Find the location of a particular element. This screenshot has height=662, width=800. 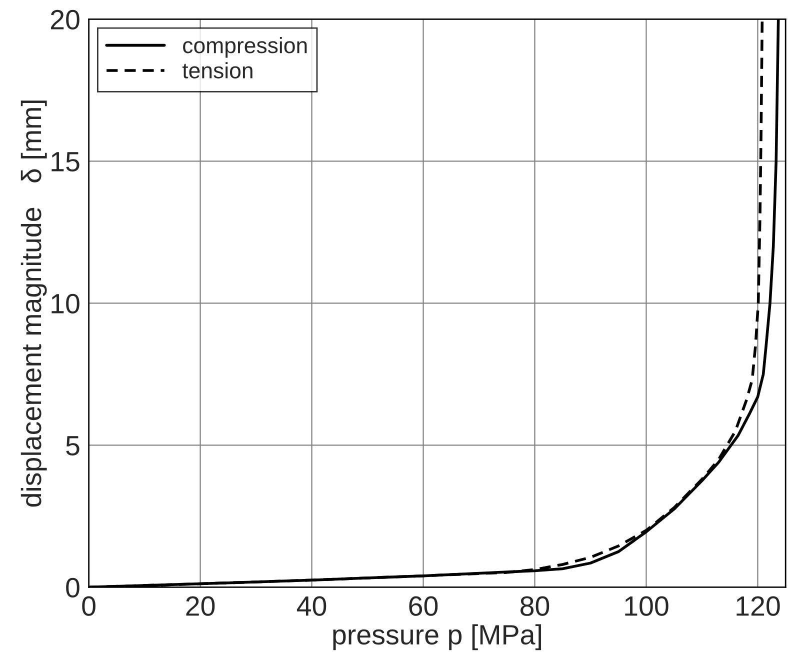

x-tick-label: 120 is located at coordinates (758, 606).